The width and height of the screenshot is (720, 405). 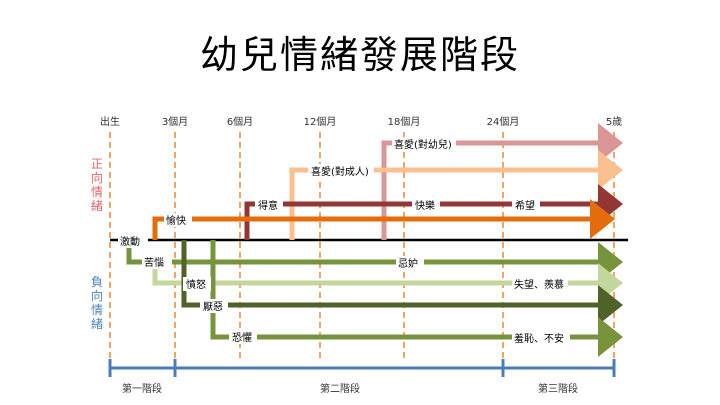 I want to click on label-hope: 希望, so click(x=525, y=205).